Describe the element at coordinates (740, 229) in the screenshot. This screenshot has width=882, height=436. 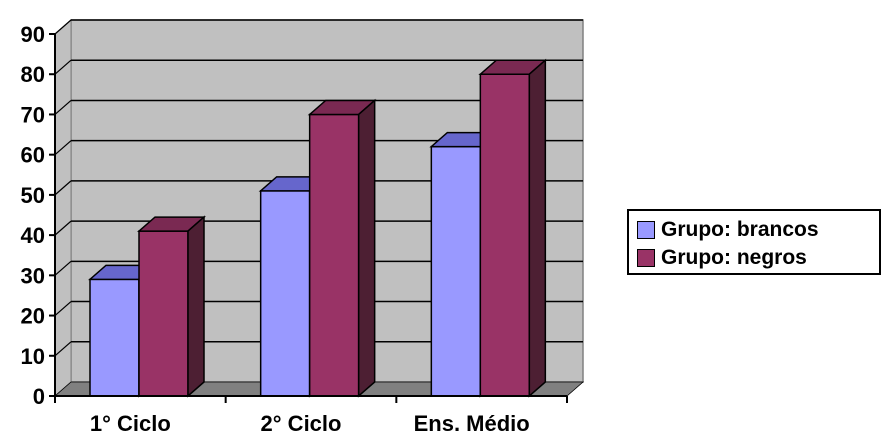
I see `legend-label-series-0: Grupo: brancos` at that location.